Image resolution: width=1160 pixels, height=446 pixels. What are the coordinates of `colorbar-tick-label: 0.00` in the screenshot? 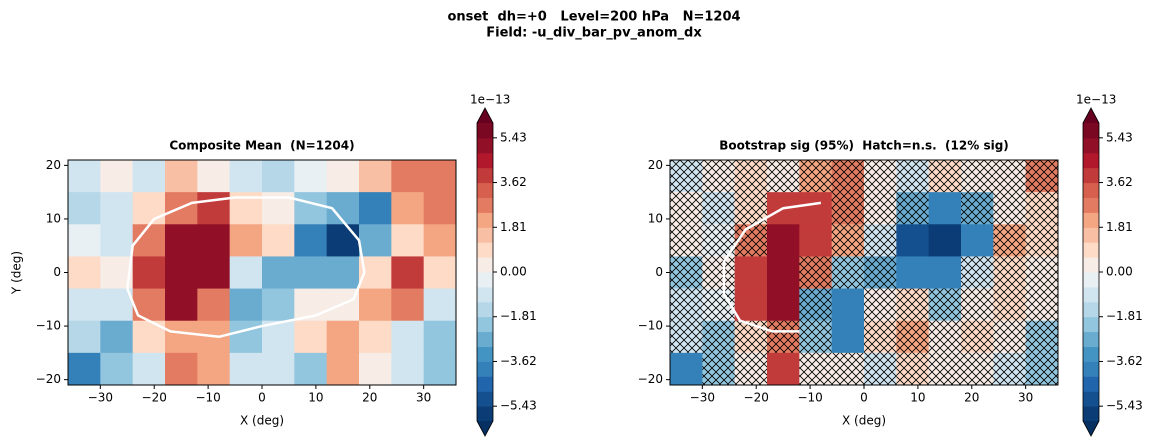 It's located at (513, 272).